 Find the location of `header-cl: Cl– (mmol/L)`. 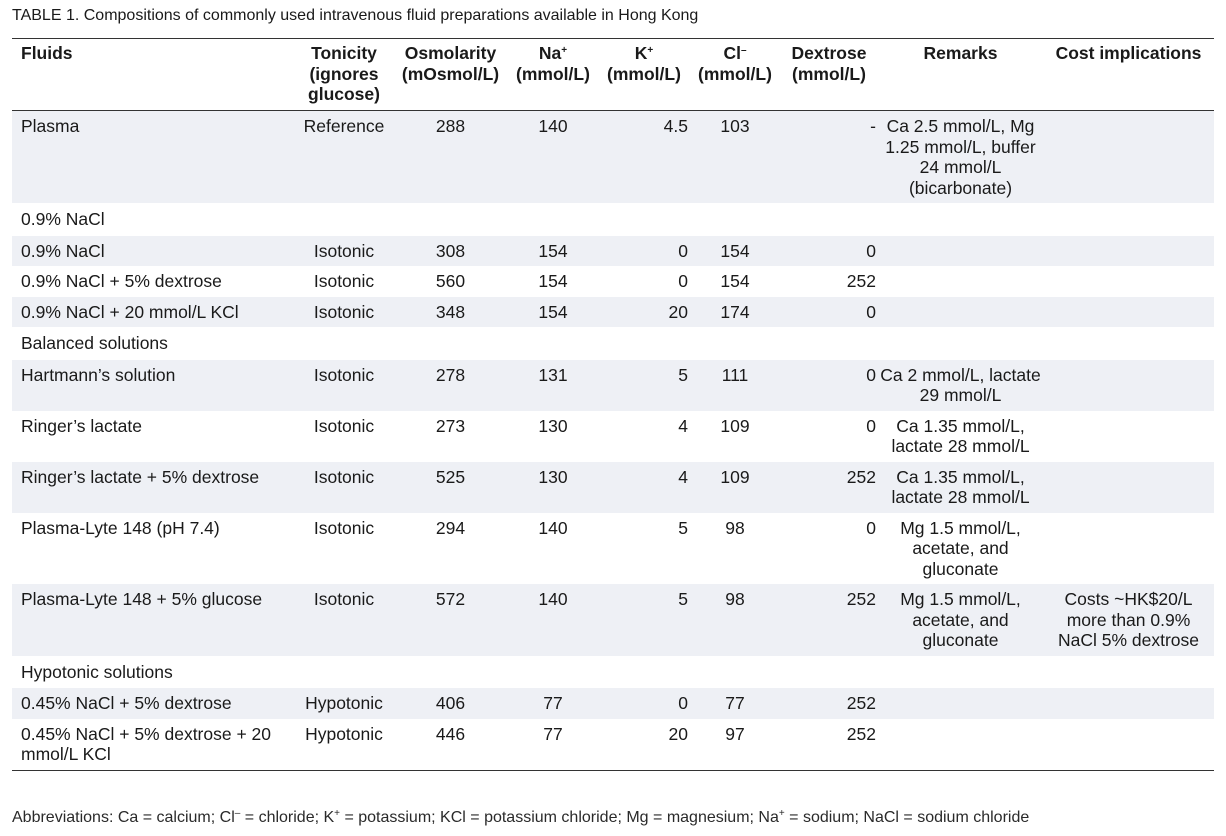

header-cl: Cl– (mmol/L) is located at coordinates (735, 74).